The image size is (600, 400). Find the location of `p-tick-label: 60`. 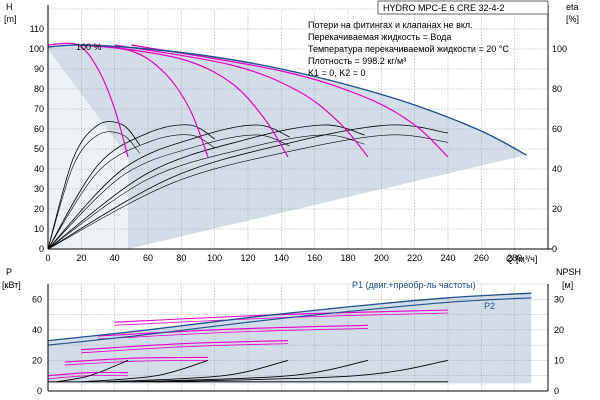

p-tick-label: 60 is located at coordinates (37, 299).